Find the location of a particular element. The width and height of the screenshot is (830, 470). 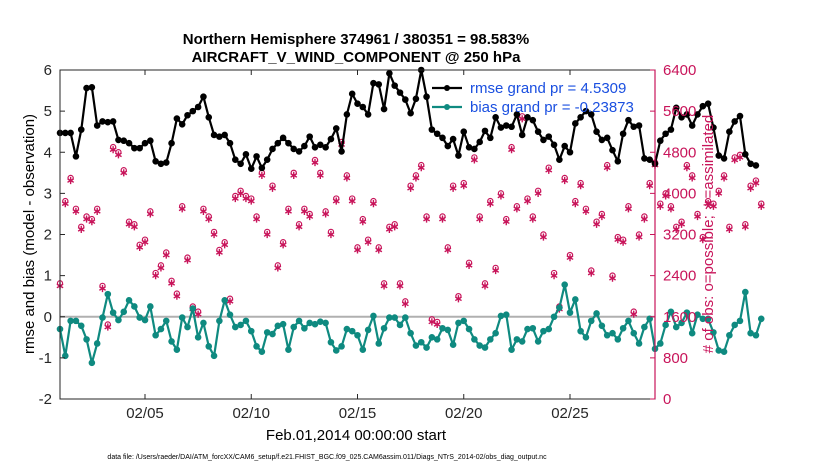

y-tick-label: -1 is located at coordinates (45, 358).